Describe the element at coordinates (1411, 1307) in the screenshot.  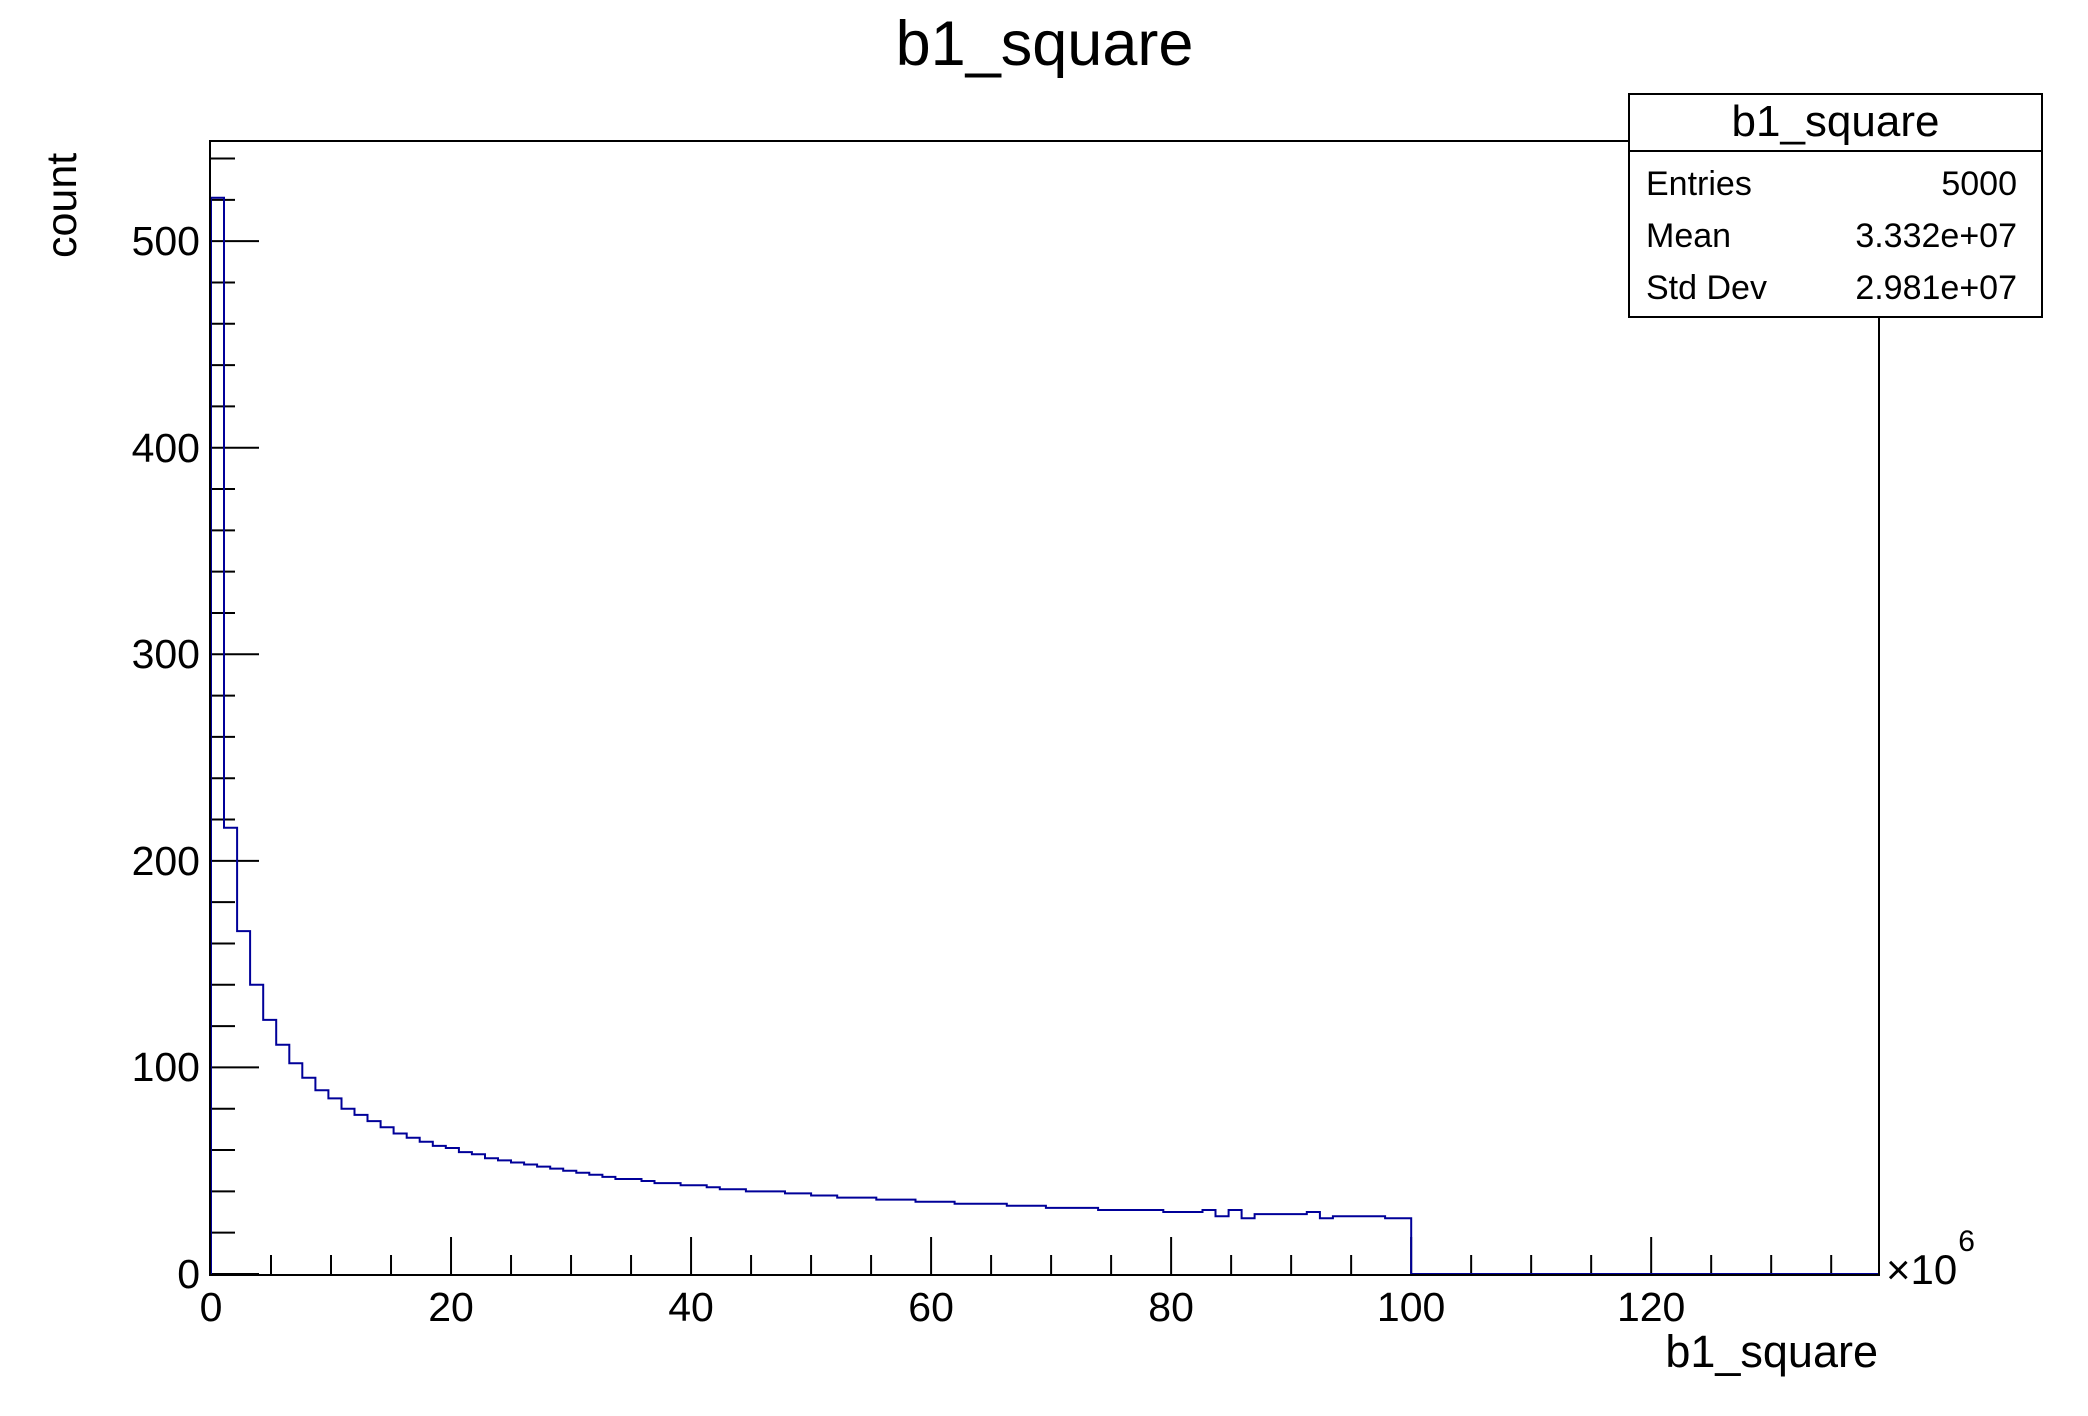
I see `x-tick-label: 100` at that location.